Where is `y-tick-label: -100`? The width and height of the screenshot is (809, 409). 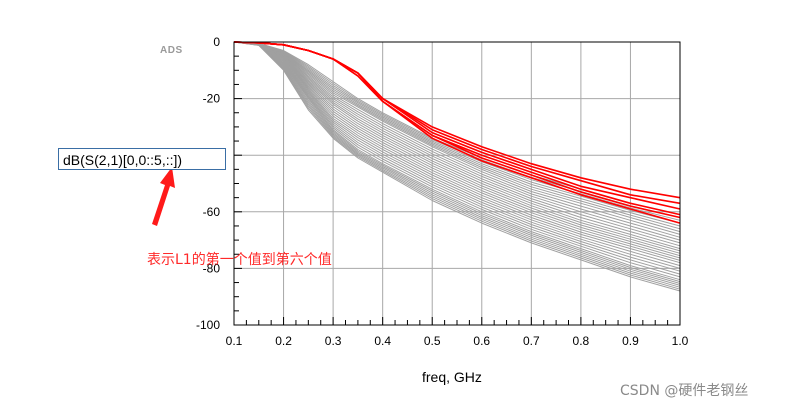
y-tick-label: -100 is located at coordinates (208, 325).